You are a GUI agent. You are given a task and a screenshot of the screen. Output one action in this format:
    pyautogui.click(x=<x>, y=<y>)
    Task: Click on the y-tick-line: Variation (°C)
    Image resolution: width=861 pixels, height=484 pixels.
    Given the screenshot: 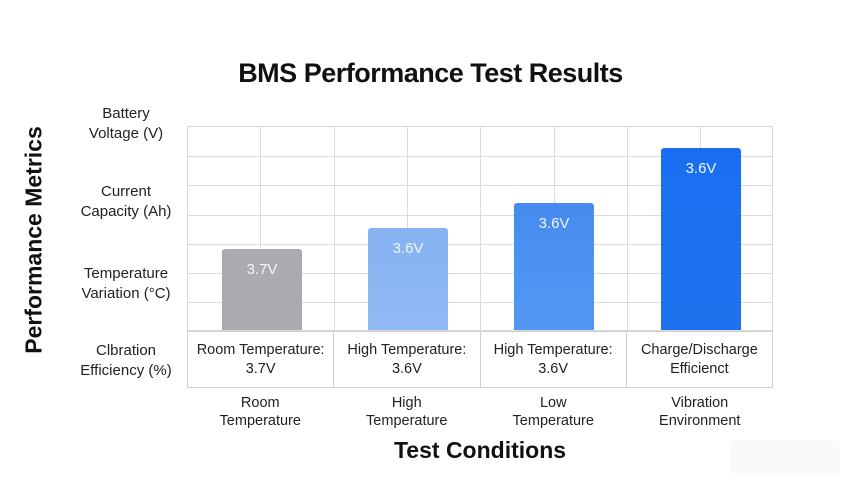 What is the action you would take?
    pyautogui.click(x=126, y=293)
    